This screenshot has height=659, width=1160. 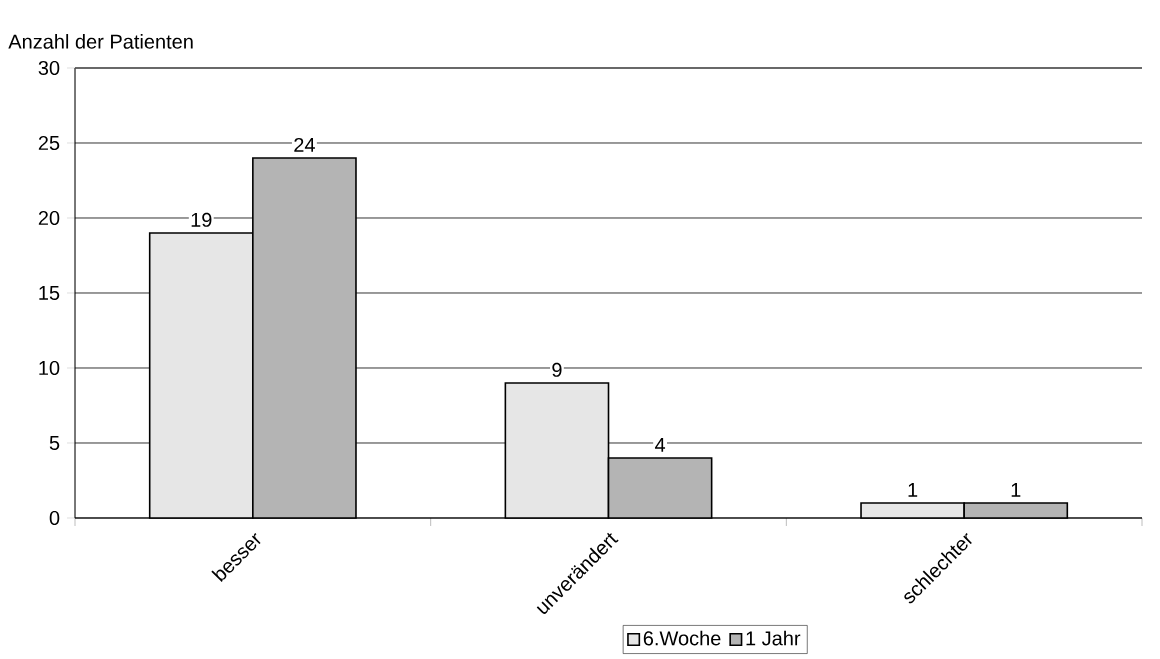 I want to click on data-label: 4, so click(x=660, y=445).